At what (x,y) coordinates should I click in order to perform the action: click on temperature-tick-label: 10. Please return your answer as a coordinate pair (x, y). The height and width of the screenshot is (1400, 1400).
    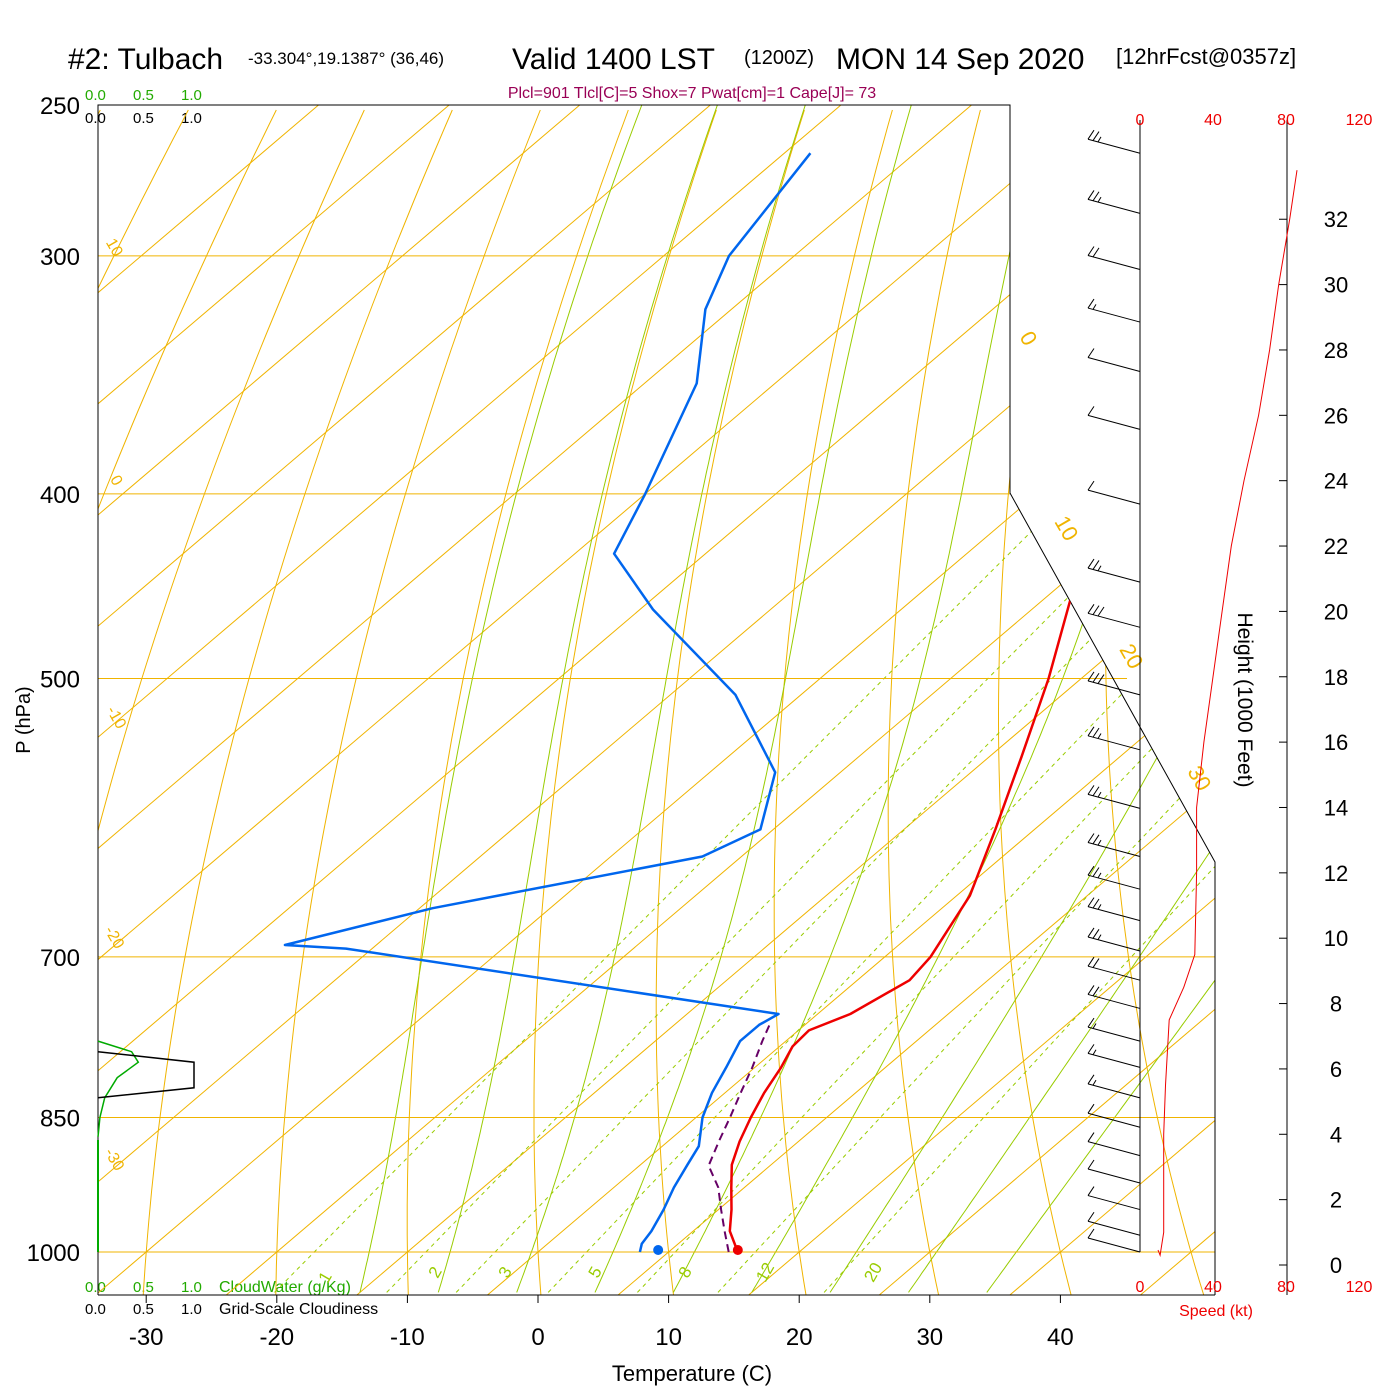
    Looking at the image, I should click on (668, 1337).